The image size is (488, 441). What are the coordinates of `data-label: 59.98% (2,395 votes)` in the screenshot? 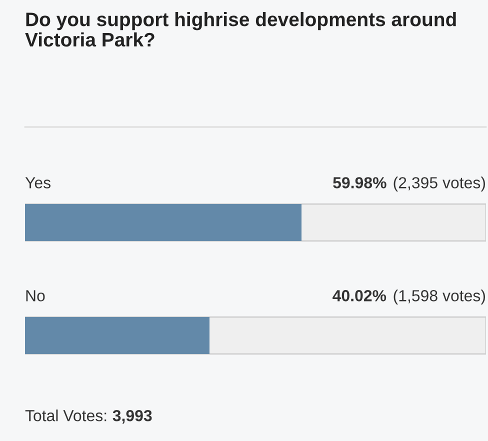 It's located at (409, 184).